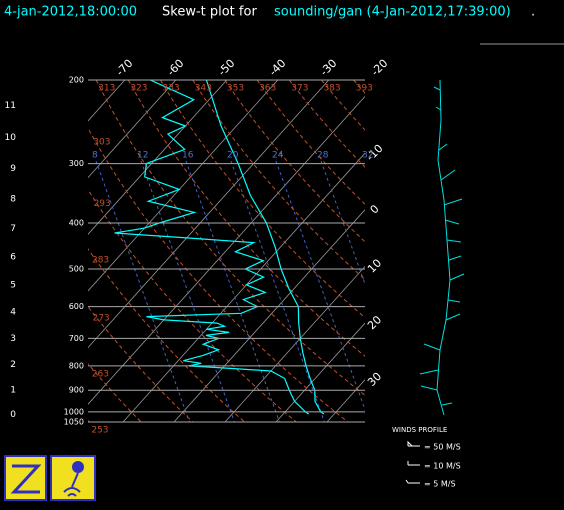 This screenshot has width=564, height=510. What do you see at coordinates (74, 422) in the screenshot?
I see `pressure-label: 1050` at bounding box center [74, 422].